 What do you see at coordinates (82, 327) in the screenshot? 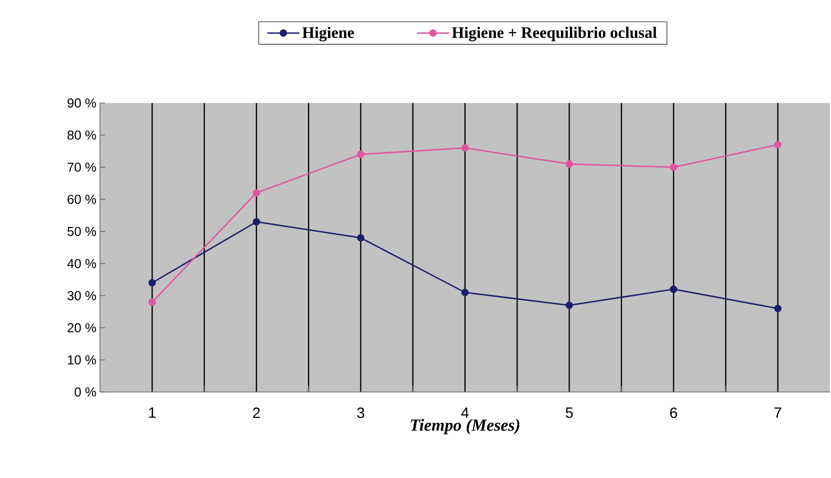
I see `y-tick-label: 20 %` at bounding box center [82, 327].